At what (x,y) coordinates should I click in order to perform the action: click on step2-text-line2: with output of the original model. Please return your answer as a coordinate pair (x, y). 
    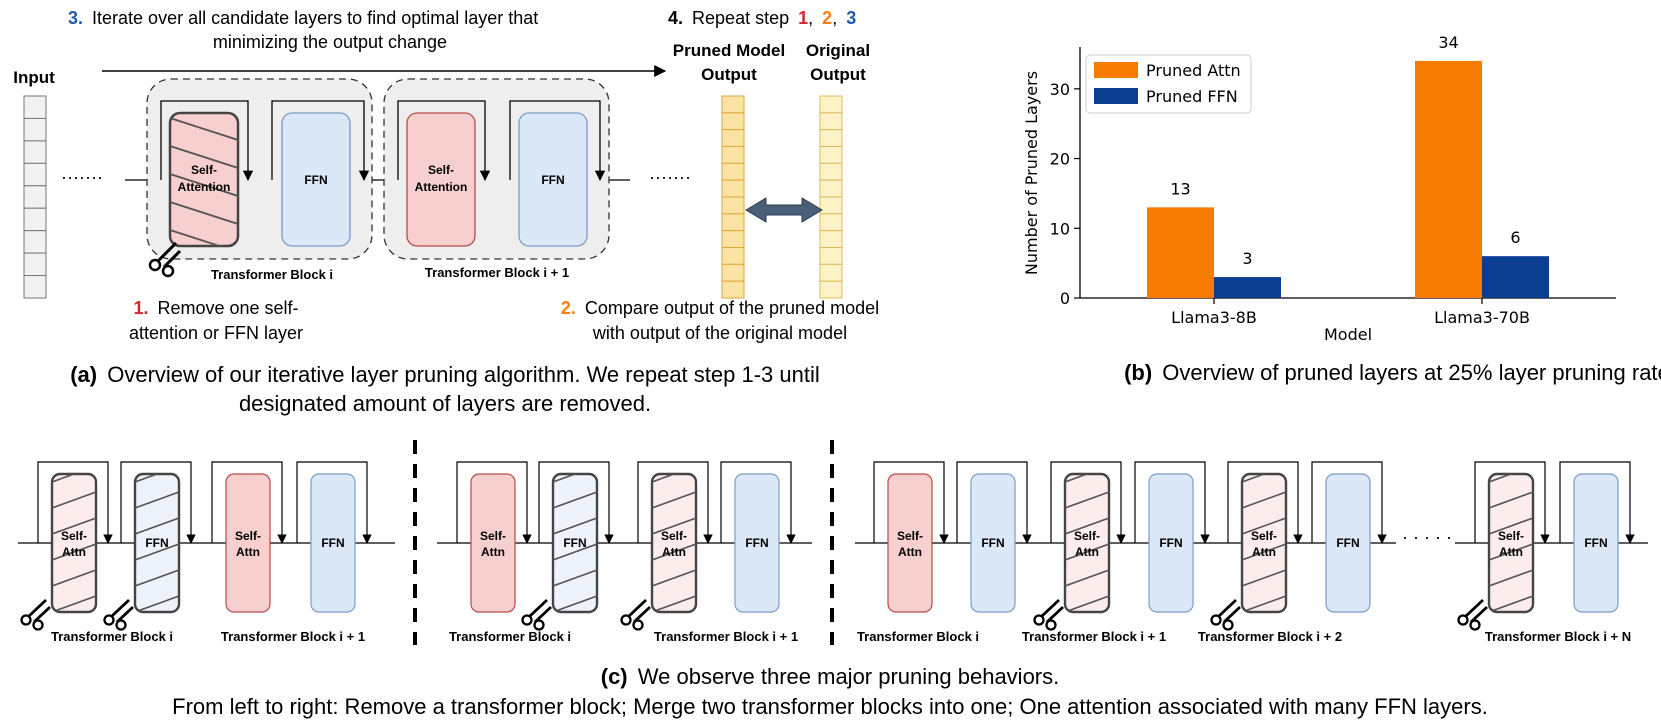
    Looking at the image, I should click on (719, 333).